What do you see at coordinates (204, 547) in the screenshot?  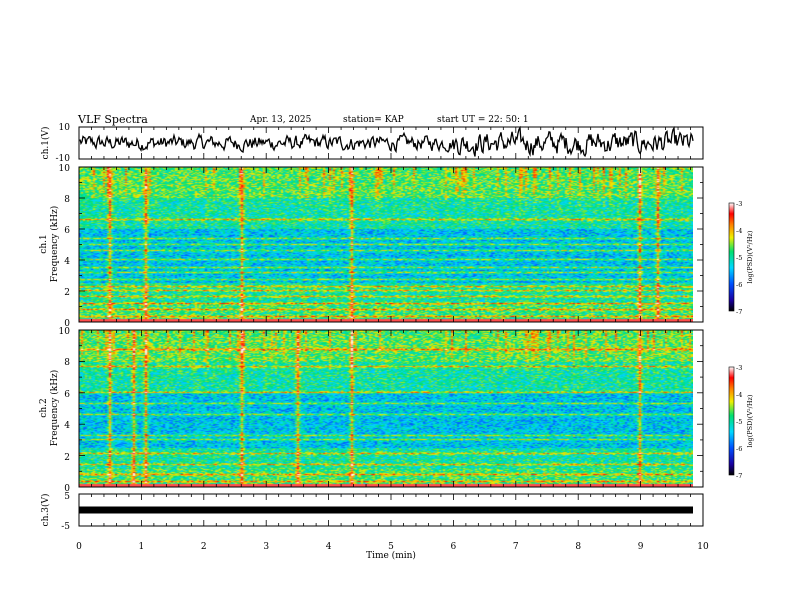 I see `xtick-2: 2` at bounding box center [204, 547].